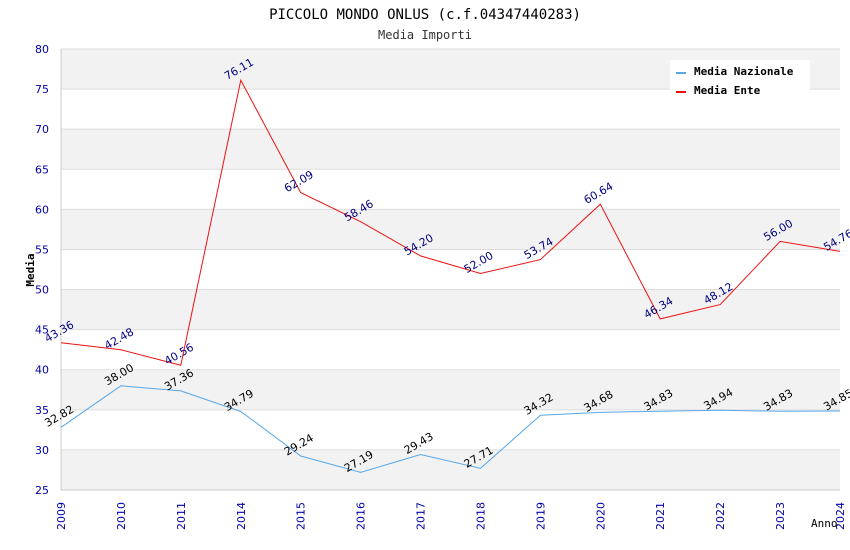 The image size is (850, 550). What do you see at coordinates (42, 89) in the screenshot?
I see `y-tick-label: 75` at bounding box center [42, 89].